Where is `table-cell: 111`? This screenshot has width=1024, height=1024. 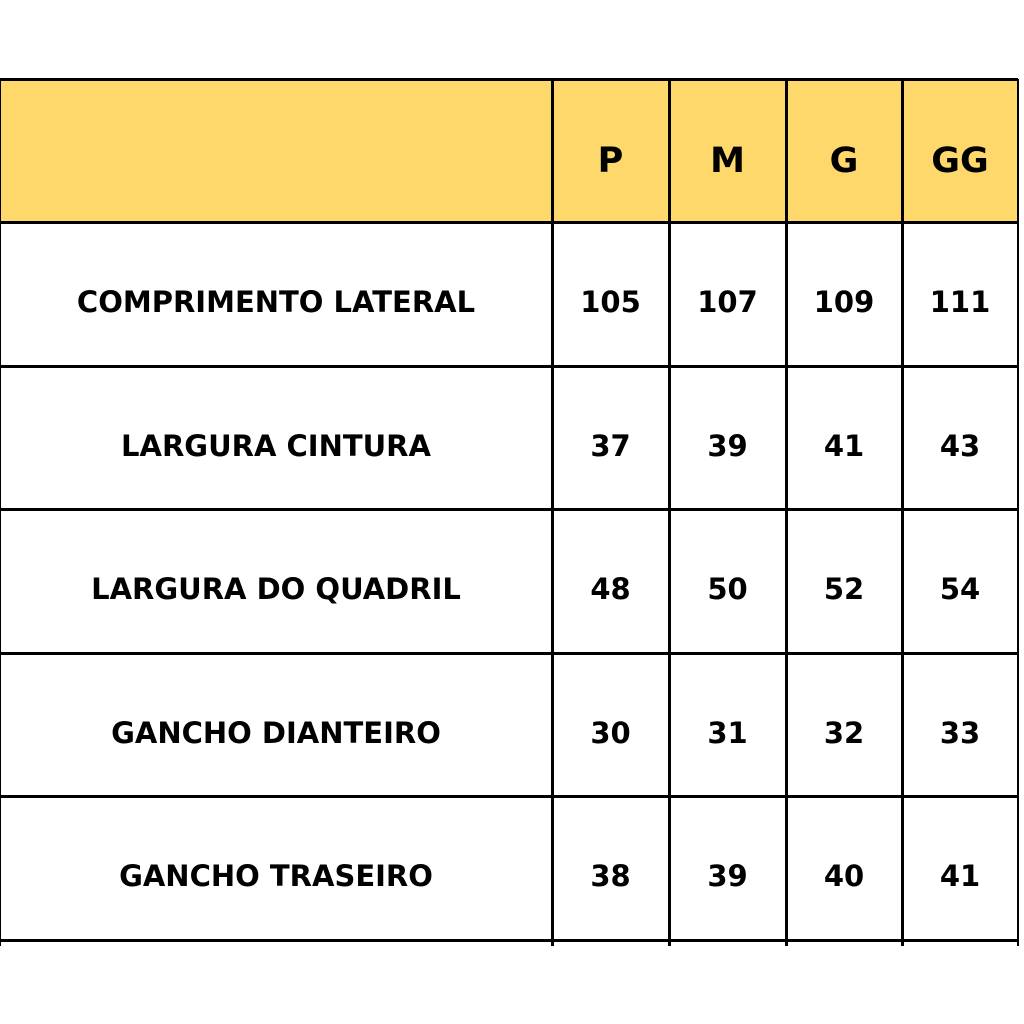
table-cell: 111 is located at coordinates (960, 302).